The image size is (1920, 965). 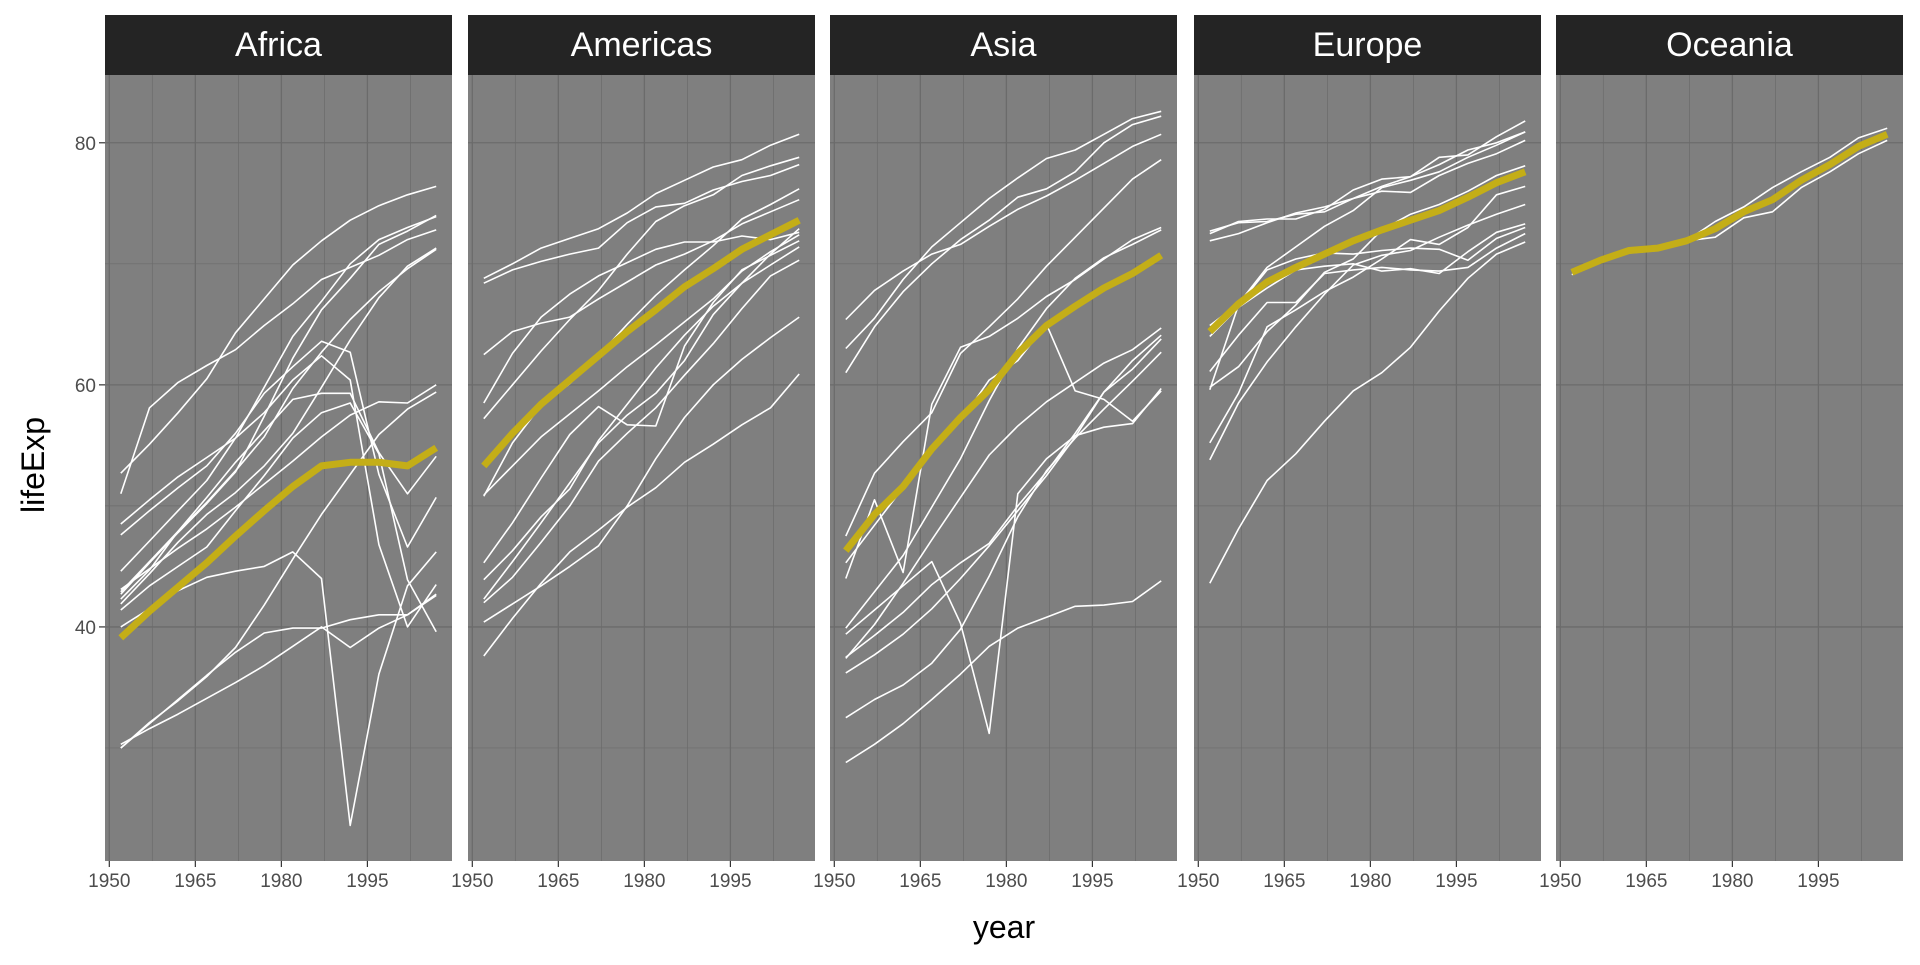 What do you see at coordinates (85, 386) in the screenshot?
I see `y-tick-label: 60` at bounding box center [85, 386].